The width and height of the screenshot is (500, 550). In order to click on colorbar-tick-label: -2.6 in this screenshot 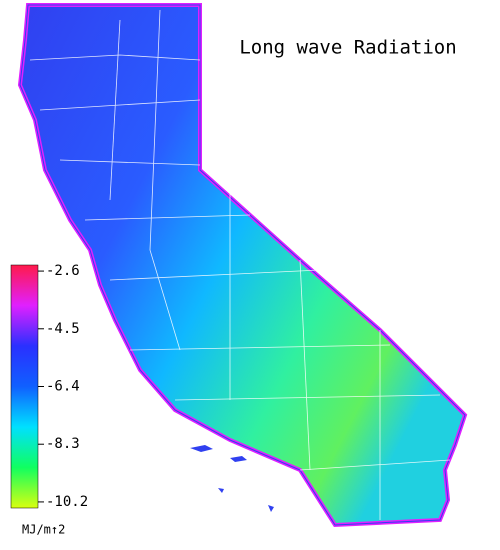, I will do `click(63, 271)`.